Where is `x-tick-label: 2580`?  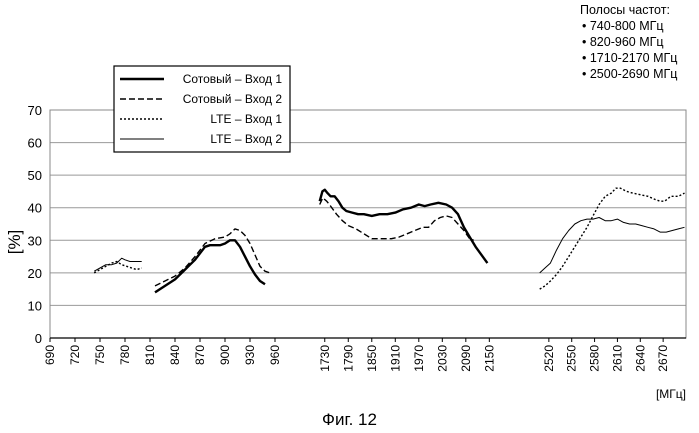
x-tick-label: 2580 is located at coordinates (595, 358).